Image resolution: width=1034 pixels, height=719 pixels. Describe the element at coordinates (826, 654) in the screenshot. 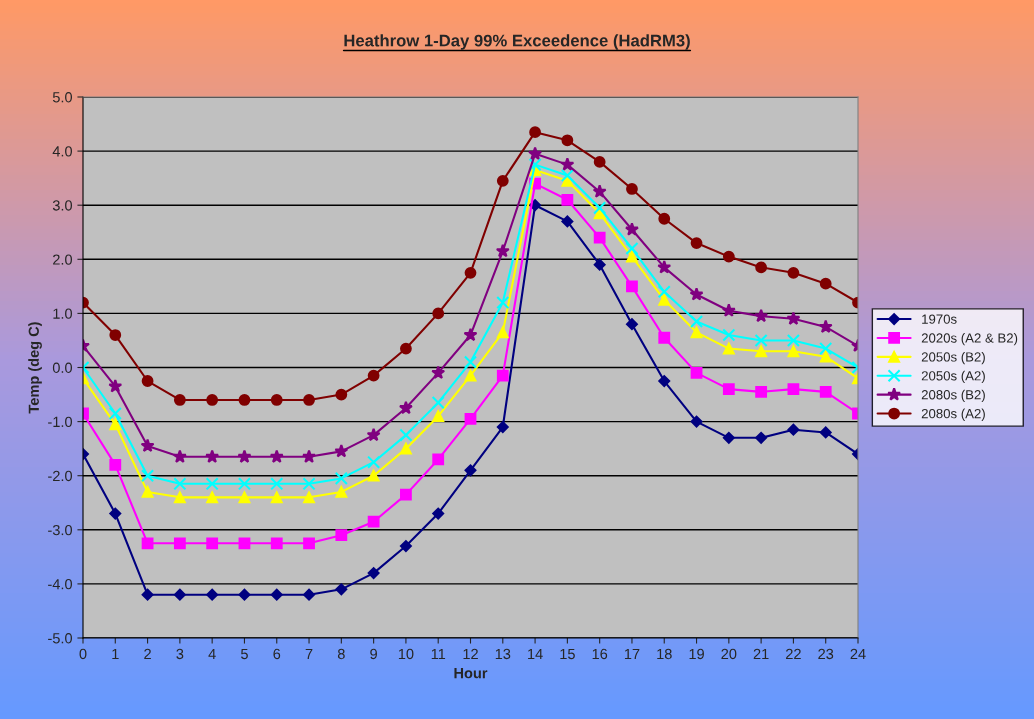

I see `x-tick-label: 23` at that location.